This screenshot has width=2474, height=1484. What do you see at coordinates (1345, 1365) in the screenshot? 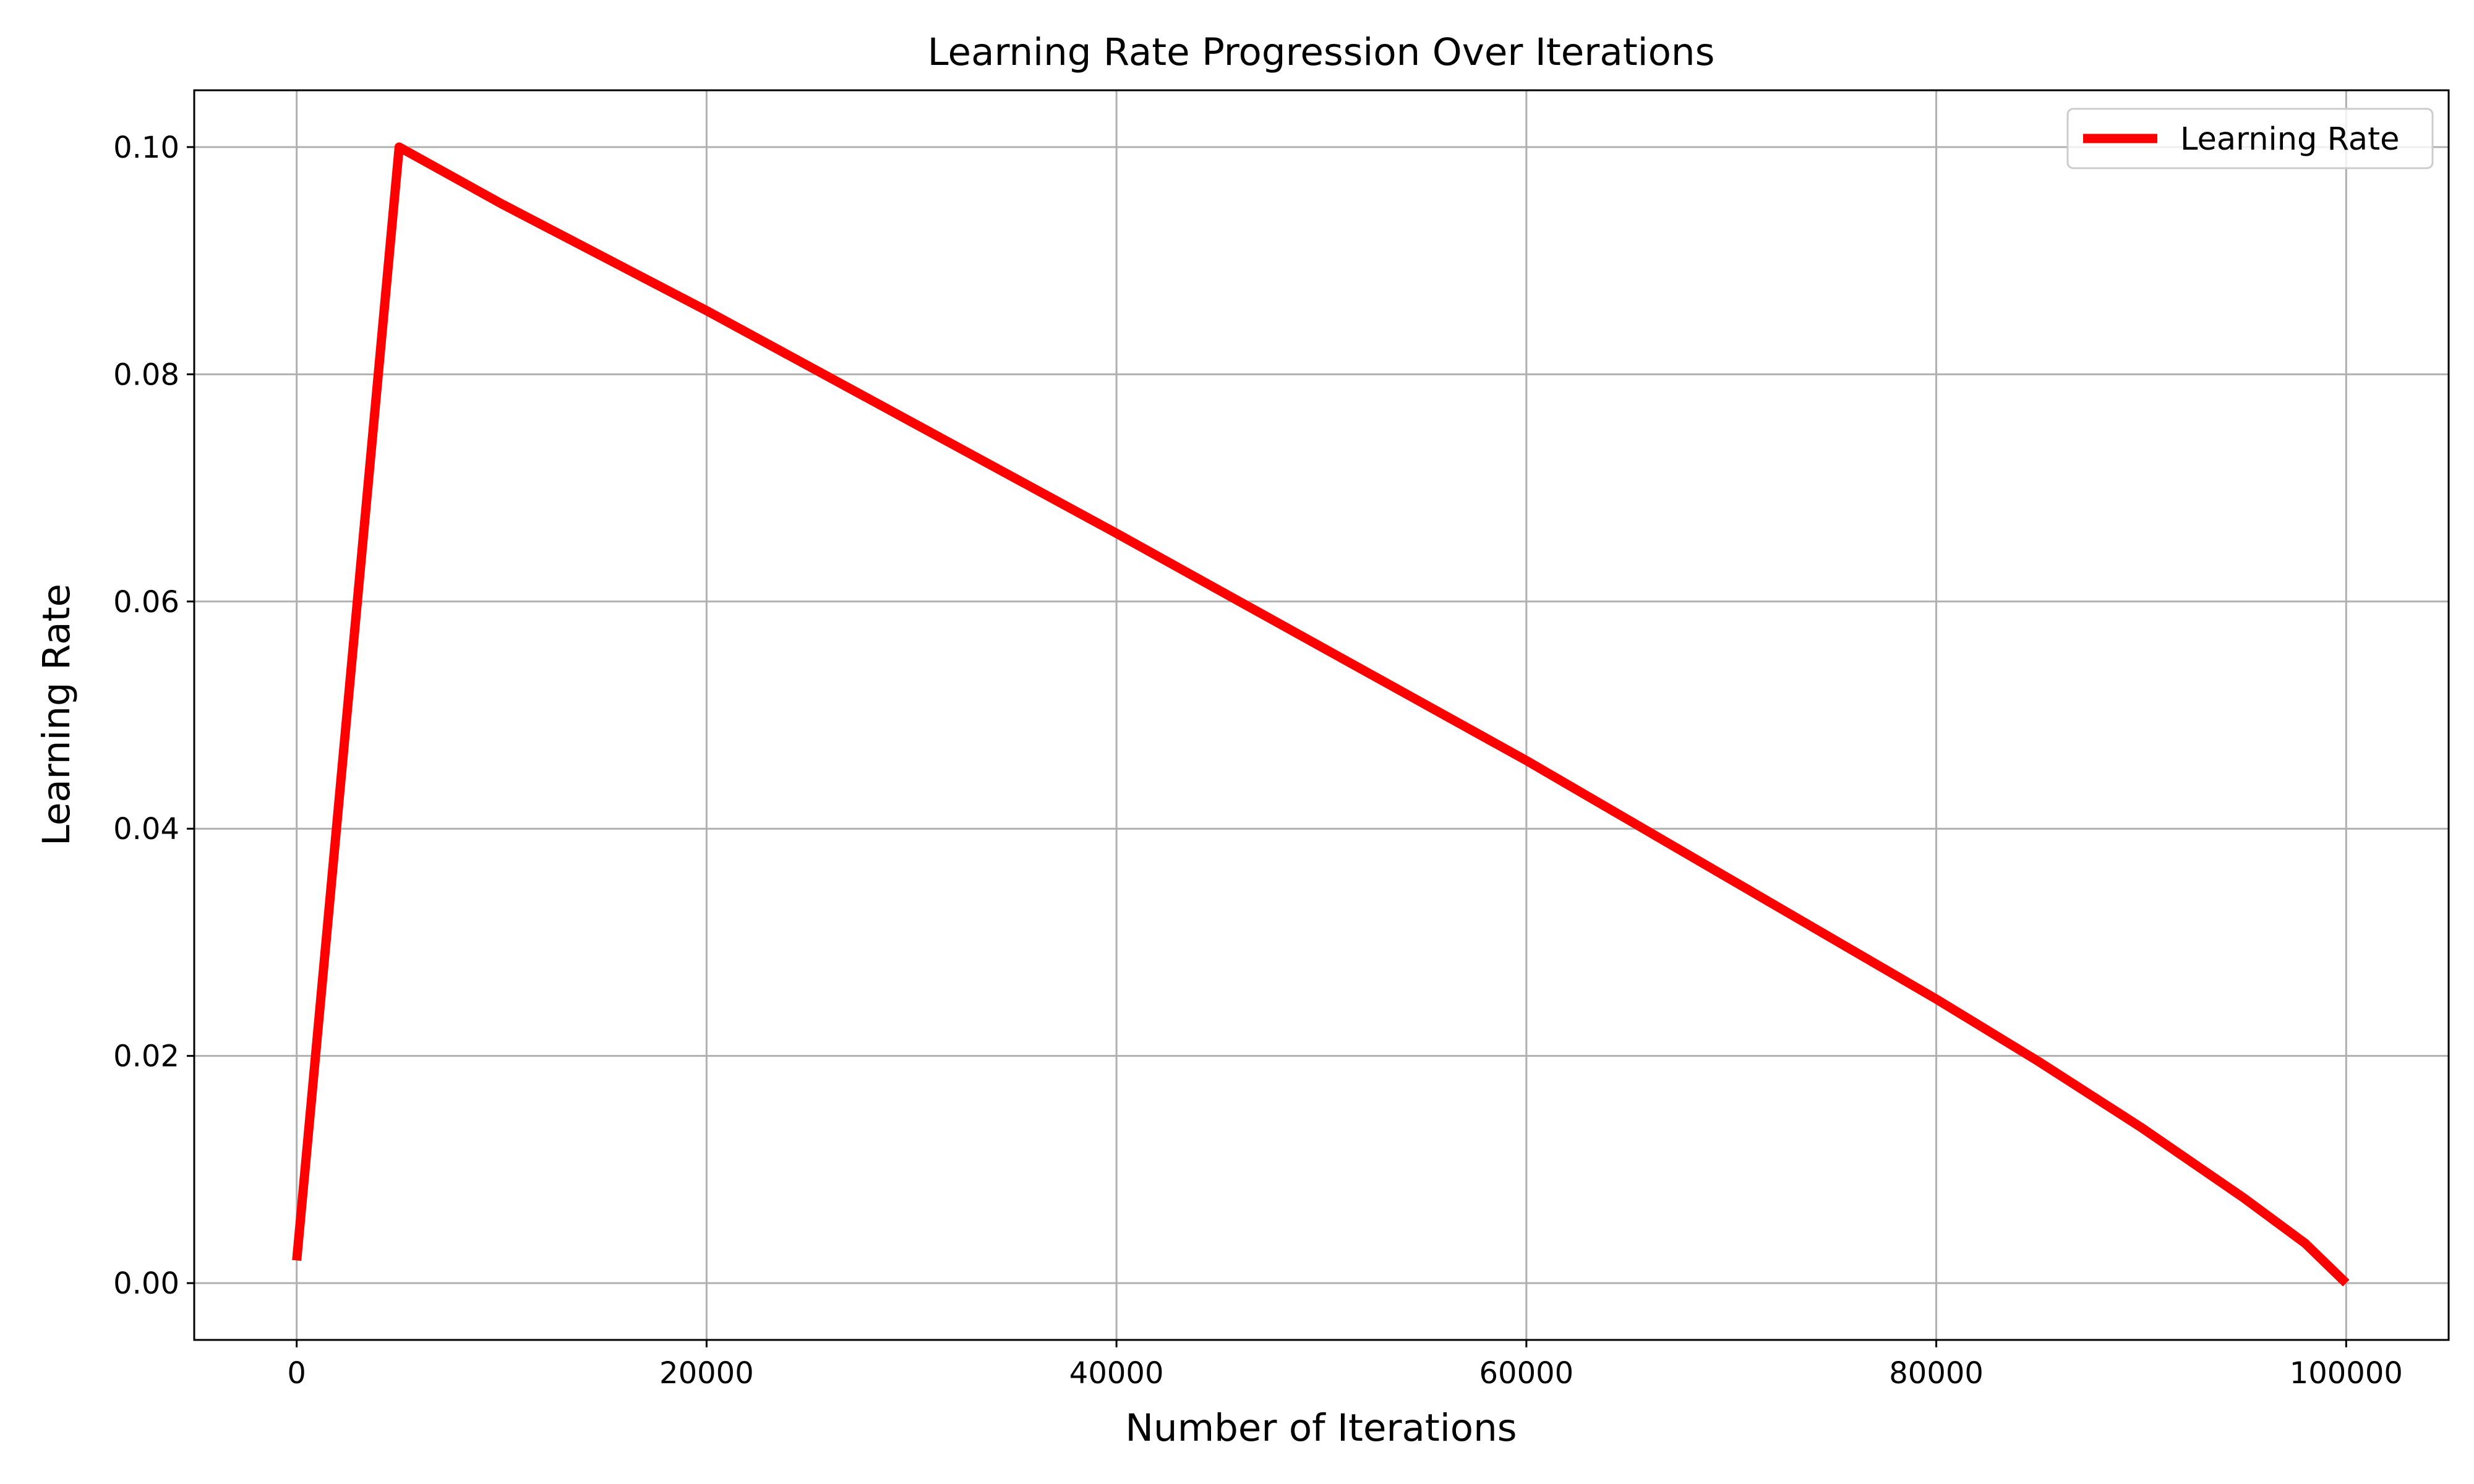
I see `x-axis-ticks: 0 20000 40000 60000 80000 100000` at bounding box center [1345, 1365].